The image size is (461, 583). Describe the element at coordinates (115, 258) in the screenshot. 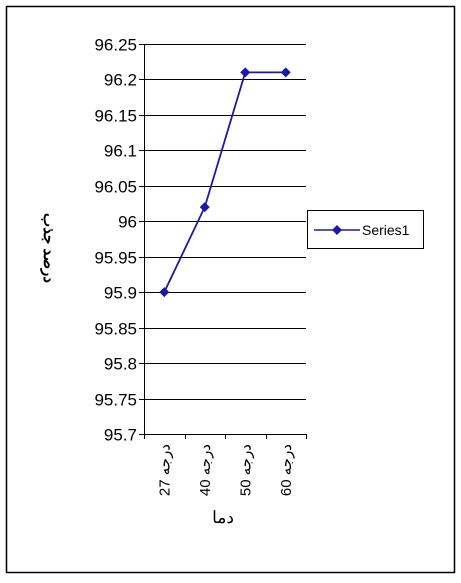

I see `y-tick-label: 95.95` at that location.